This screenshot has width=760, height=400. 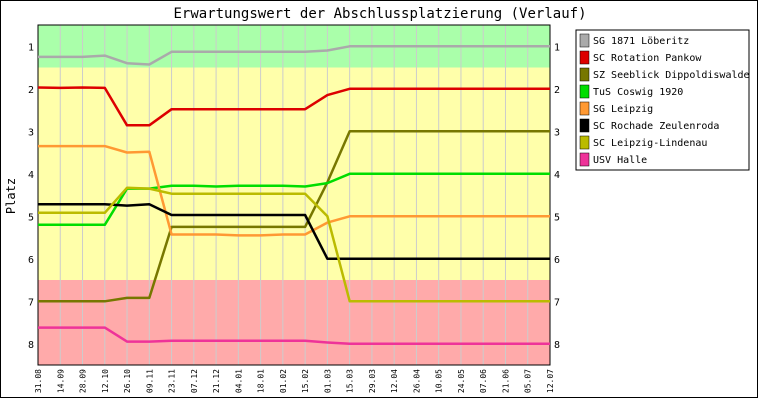 What do you see at coordinates (216, 381) in the screenshot?
I see `x-tick-21.12: 21.12` at bounding box center [216, 381].